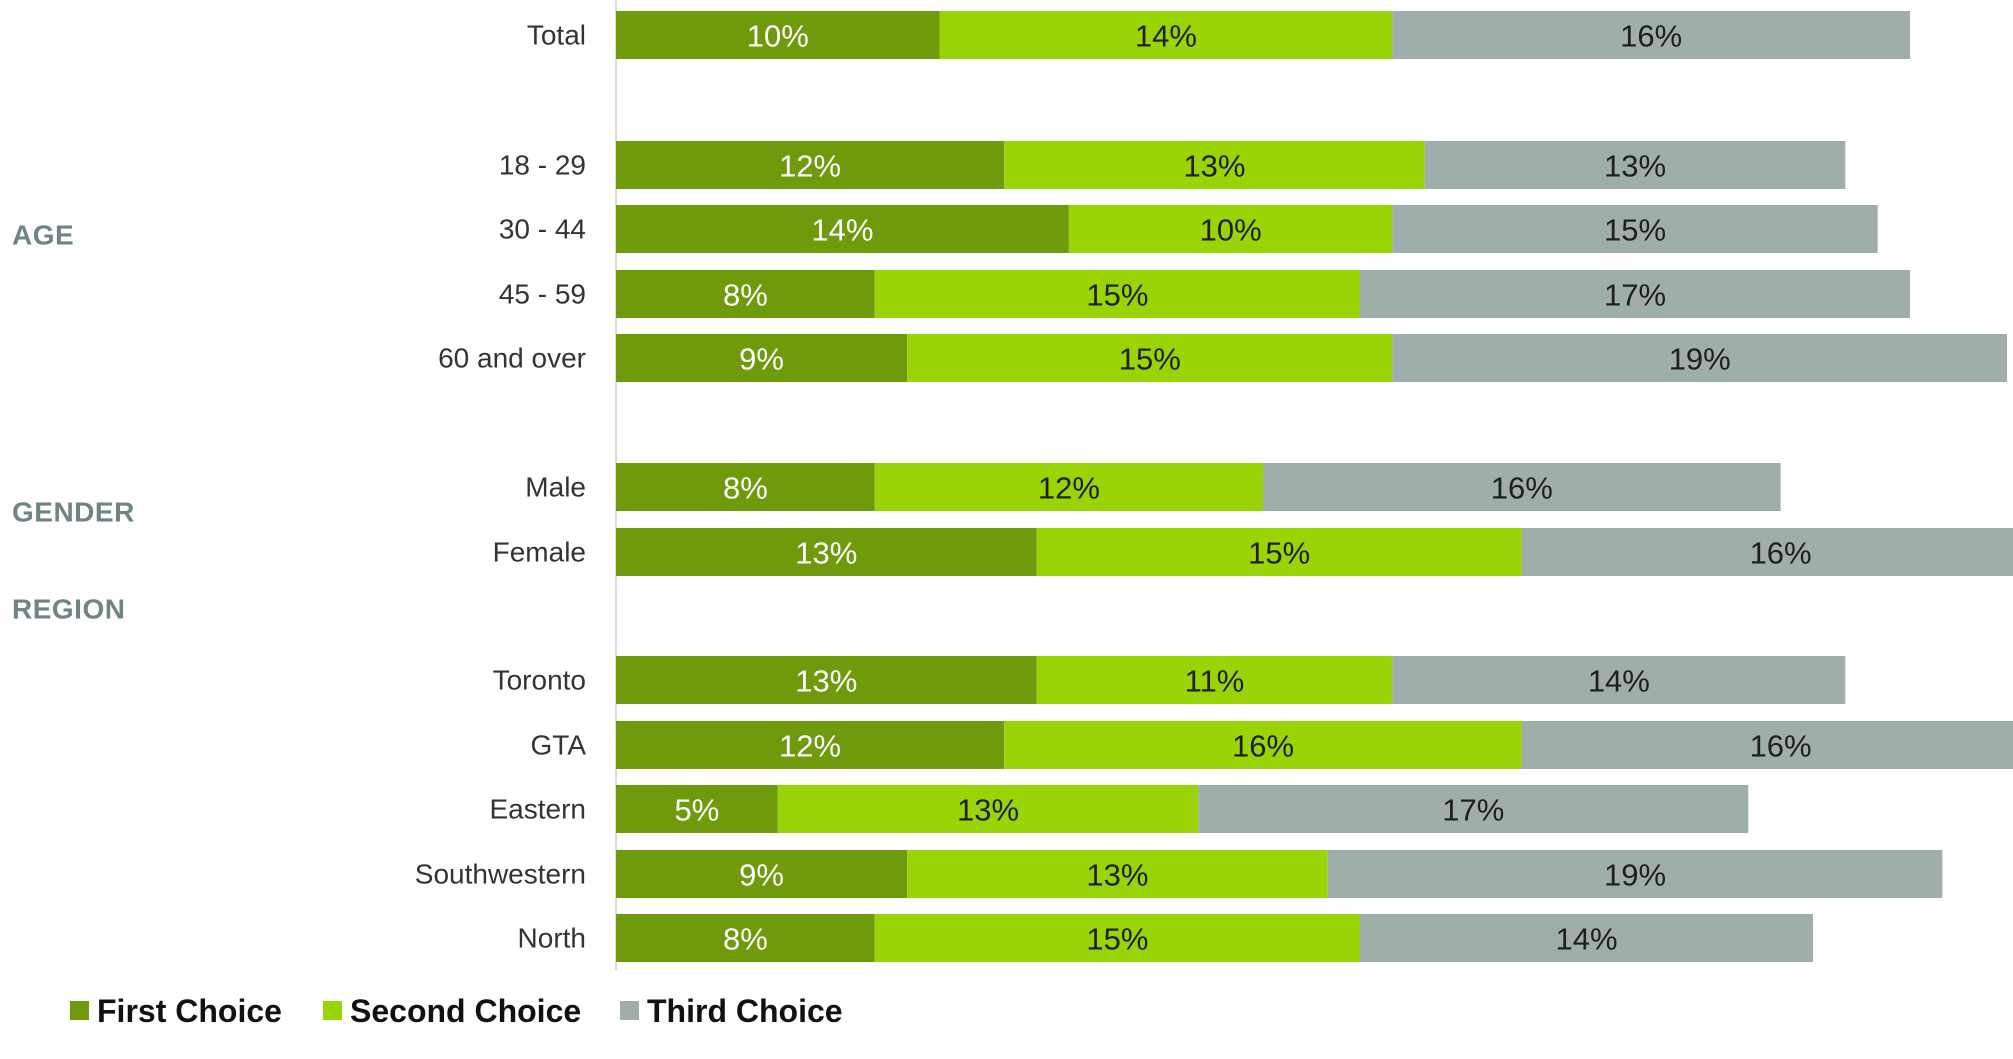  I want to click on data-label-north-second-choice: 15%, so click(1117, 939).